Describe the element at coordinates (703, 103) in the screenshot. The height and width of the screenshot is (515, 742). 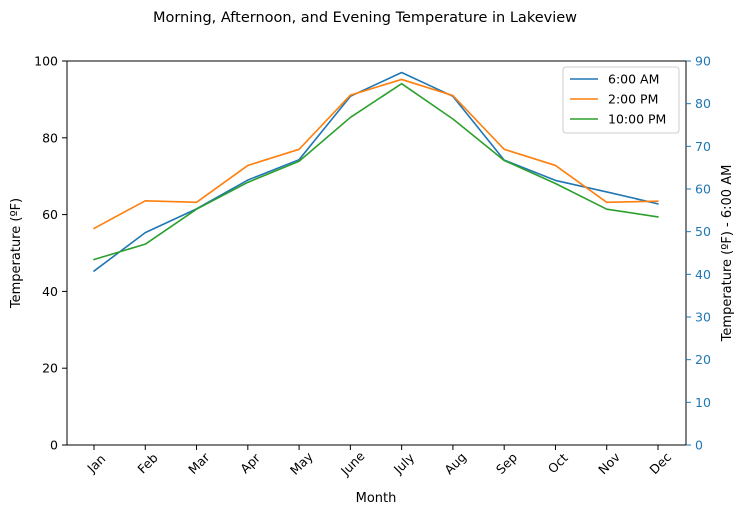
I see `y-right-tick-label: 80` at that location.